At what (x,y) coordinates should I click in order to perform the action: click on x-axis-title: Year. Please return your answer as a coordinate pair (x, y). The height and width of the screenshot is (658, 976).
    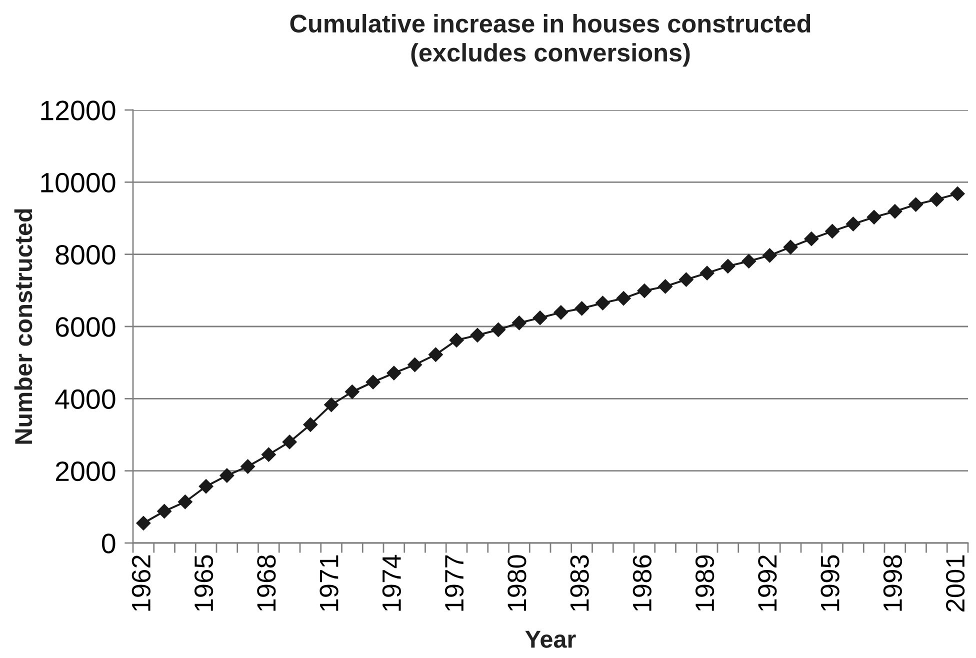
    Looking at the image, I should click on (550, 639).